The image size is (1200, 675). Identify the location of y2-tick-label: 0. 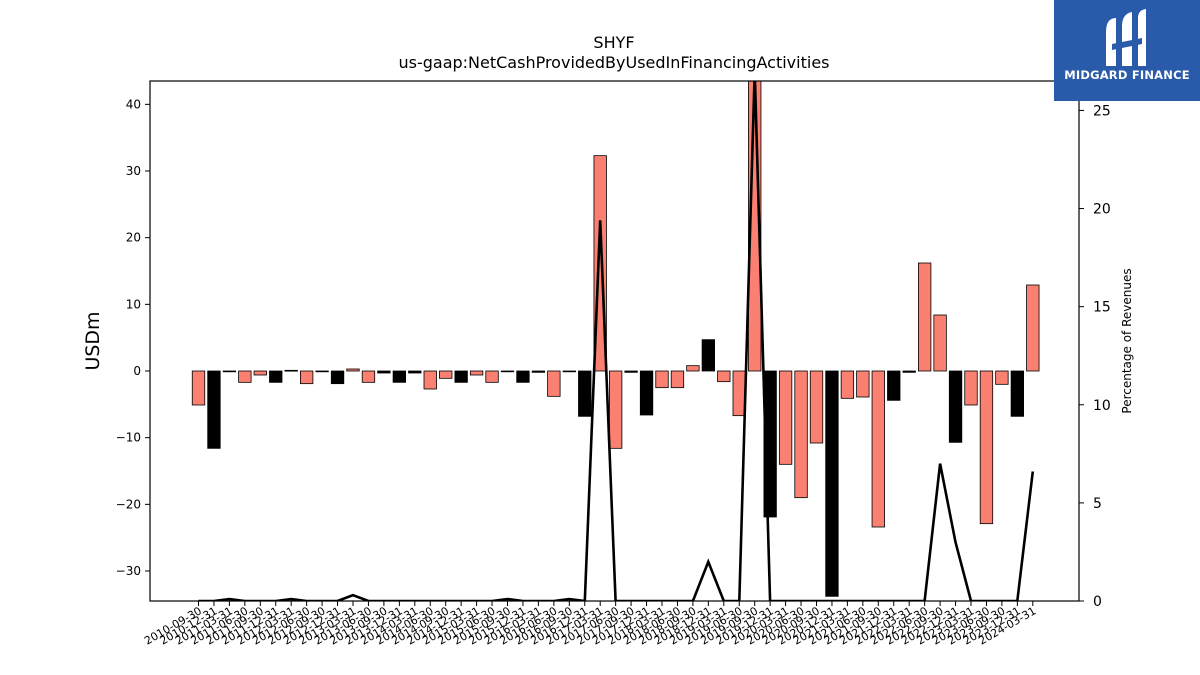
(1097, 602).